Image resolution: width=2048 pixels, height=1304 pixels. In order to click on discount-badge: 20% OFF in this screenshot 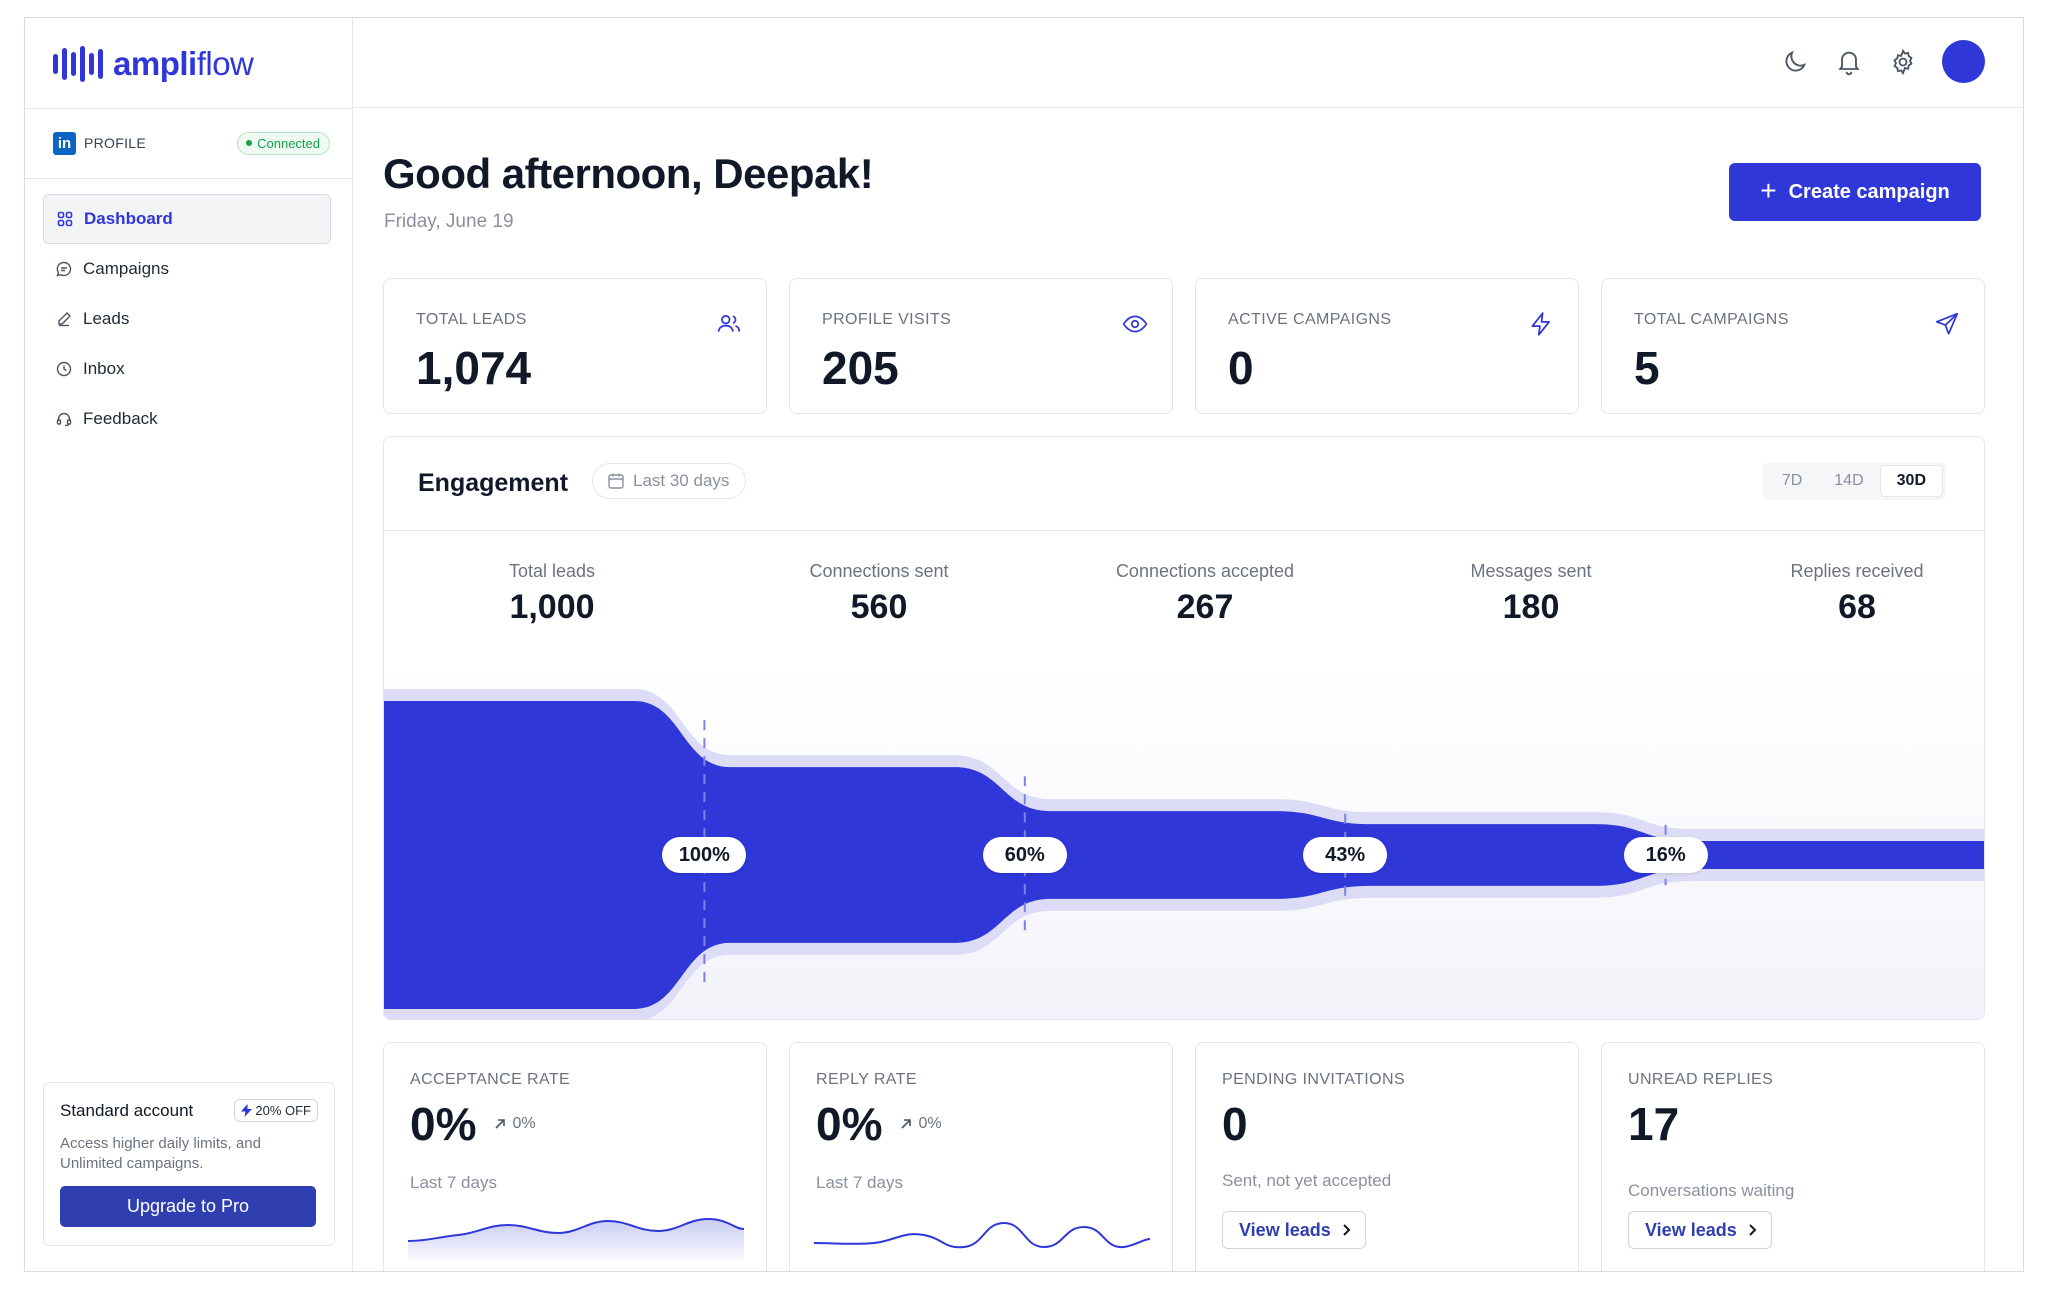, I will do `click(276, 1110)`.